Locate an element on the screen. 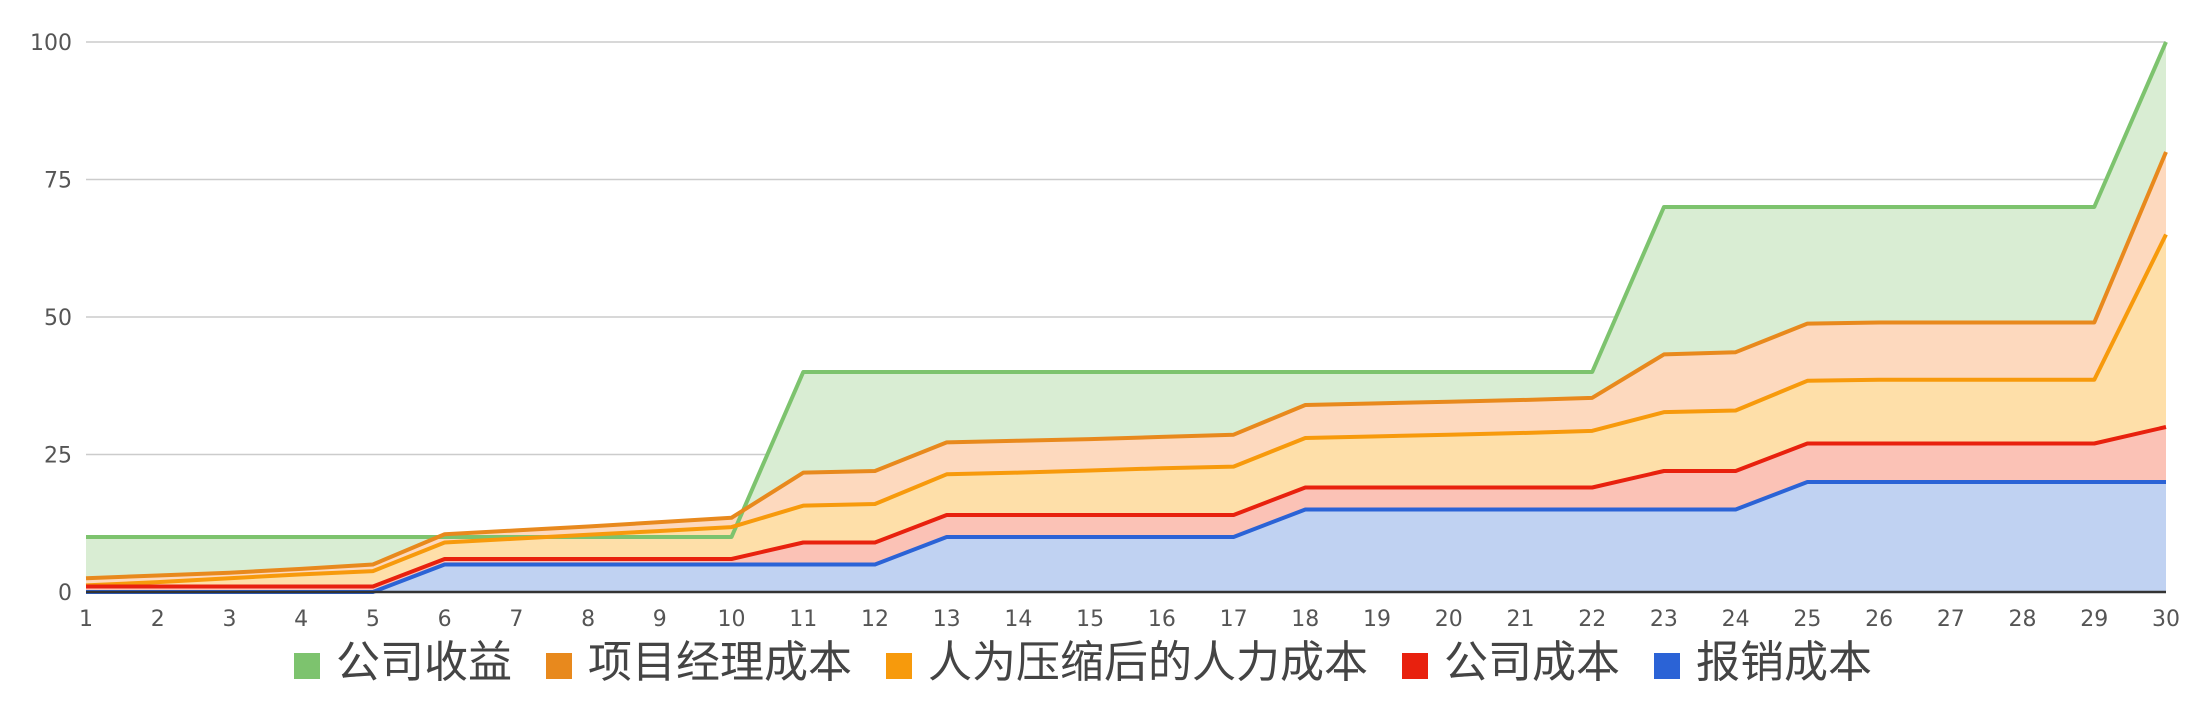 The width and height of the screenshot is (2186, 724). x-tick-label: 6 is located at coordinates (445, 619).